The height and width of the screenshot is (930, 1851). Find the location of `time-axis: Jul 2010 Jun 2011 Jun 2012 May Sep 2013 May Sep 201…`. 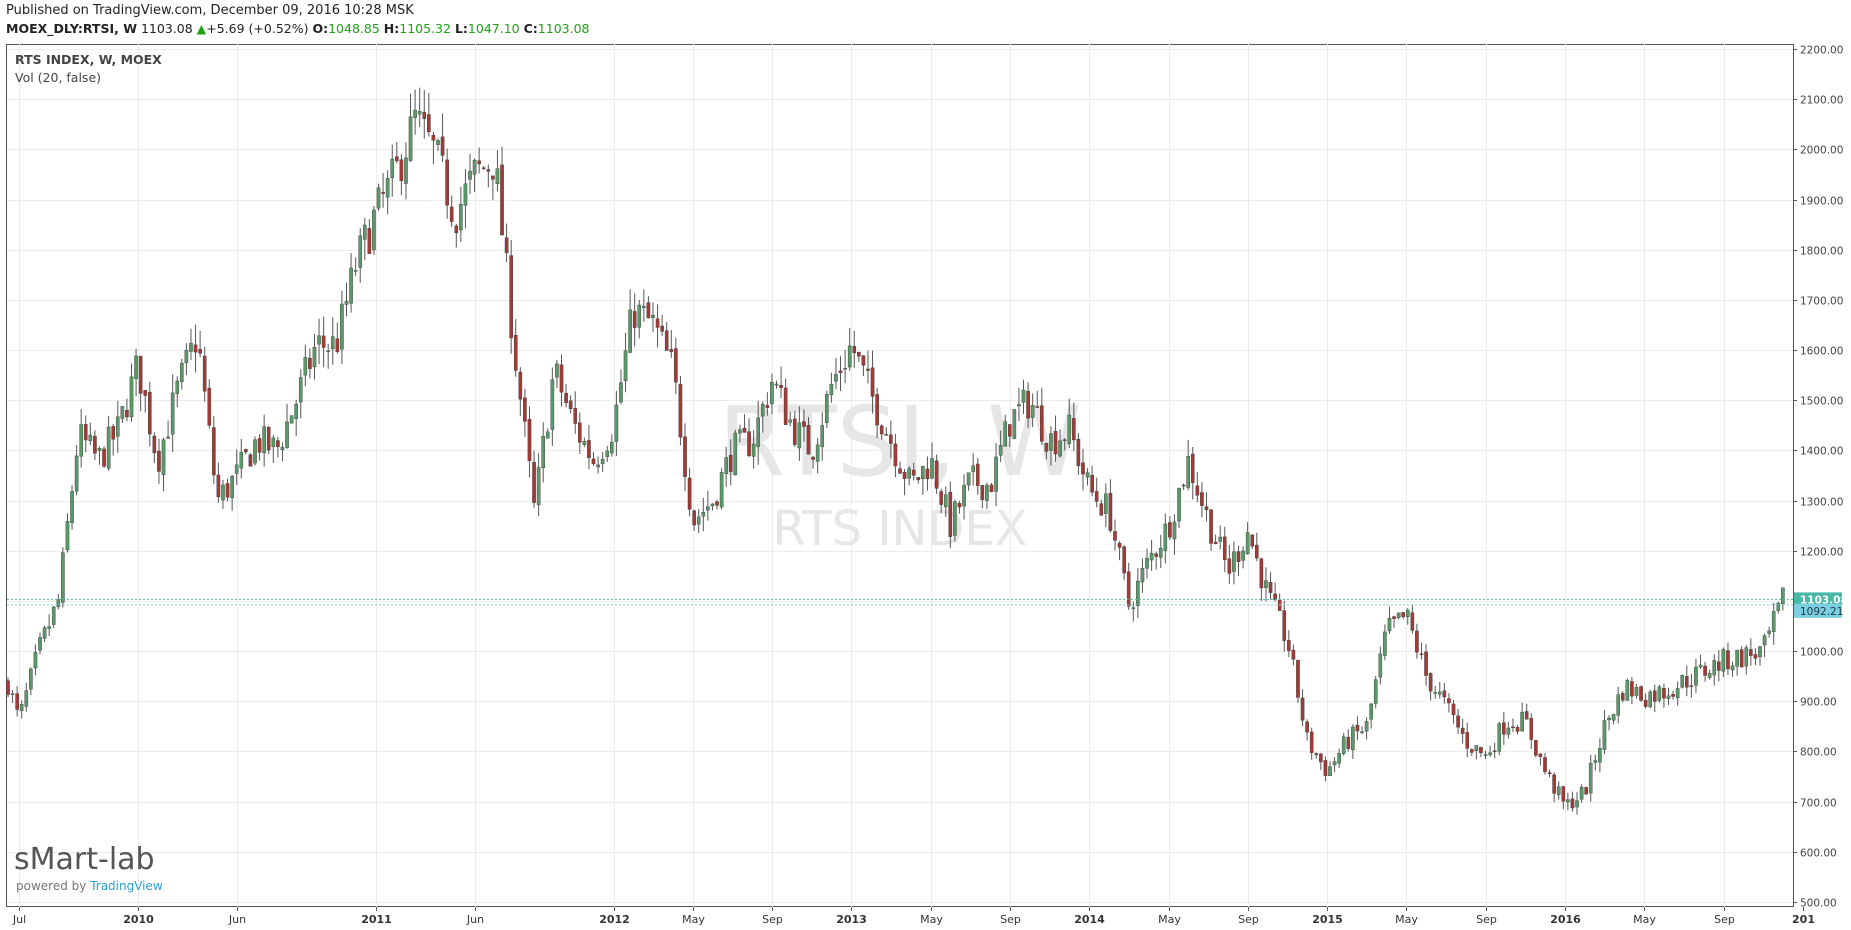

time-axis: Jul 2010 Jun 2011 Jun 2012 May Sep 2013 May Sep 201… is located at coordinates (913, 916).